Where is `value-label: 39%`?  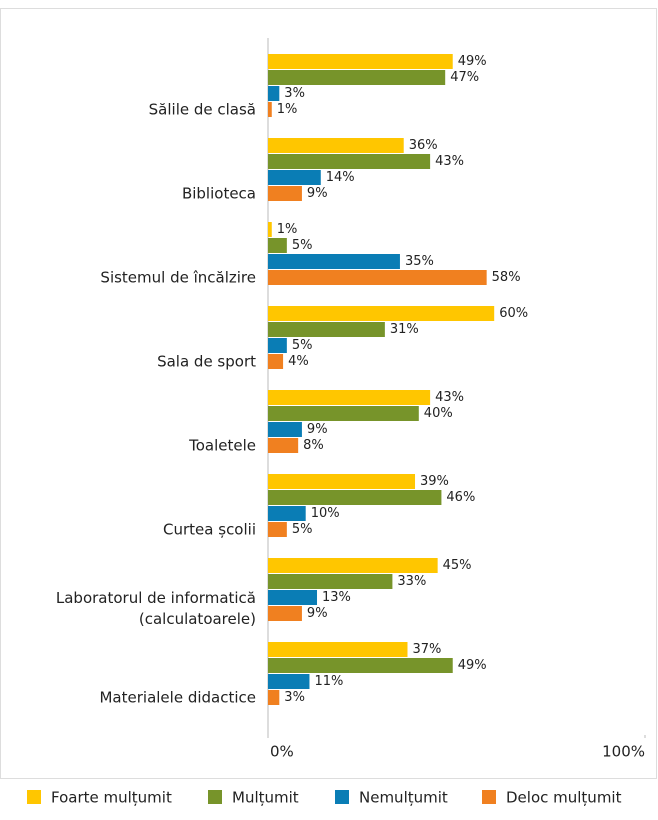
value-label: 39% is located at coordinates (434, 481).